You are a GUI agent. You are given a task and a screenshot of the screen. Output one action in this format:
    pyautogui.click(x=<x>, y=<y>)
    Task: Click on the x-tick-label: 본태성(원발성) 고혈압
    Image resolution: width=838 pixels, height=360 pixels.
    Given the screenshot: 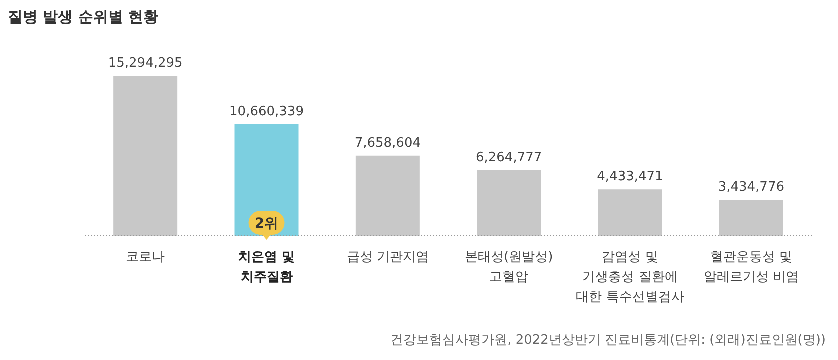 What is the action you would take?
    pyautogui.click(x=509, y=268)
    